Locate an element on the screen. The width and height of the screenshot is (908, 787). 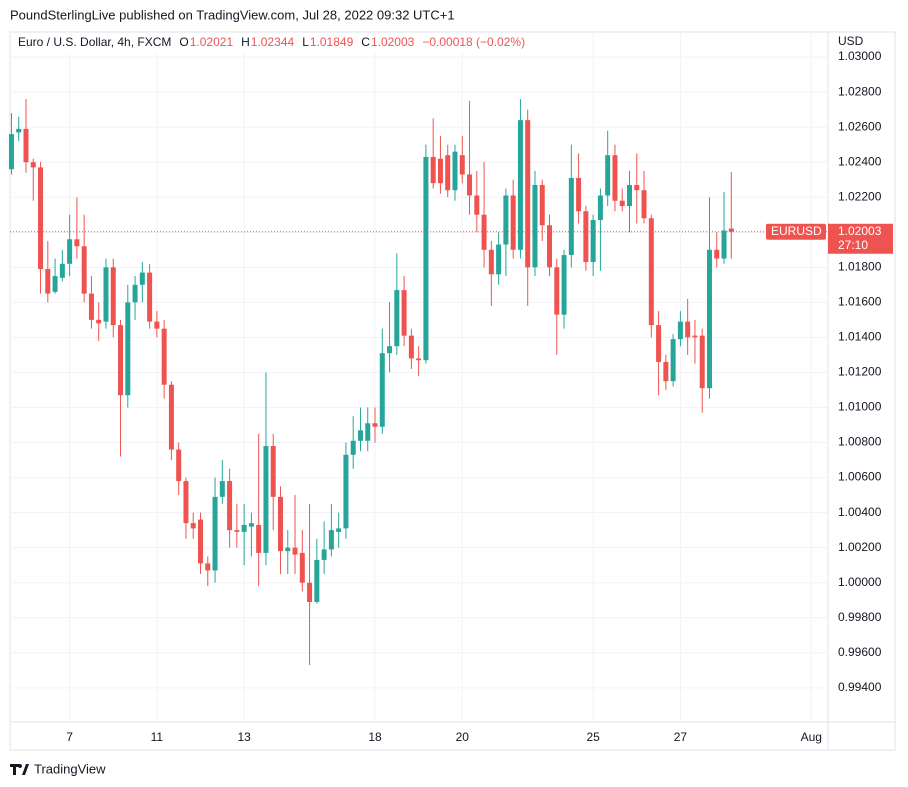
ohlc-label: H is located at coordinates (245, 42).